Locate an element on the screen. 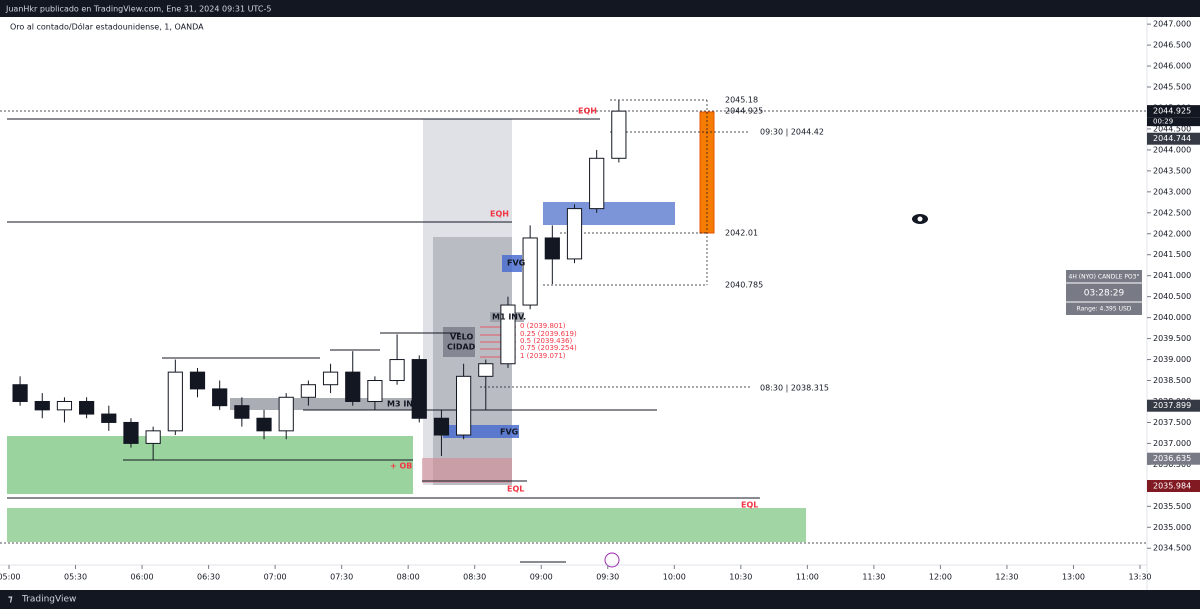  annotation: FVG is located at coordinates (516, 263).